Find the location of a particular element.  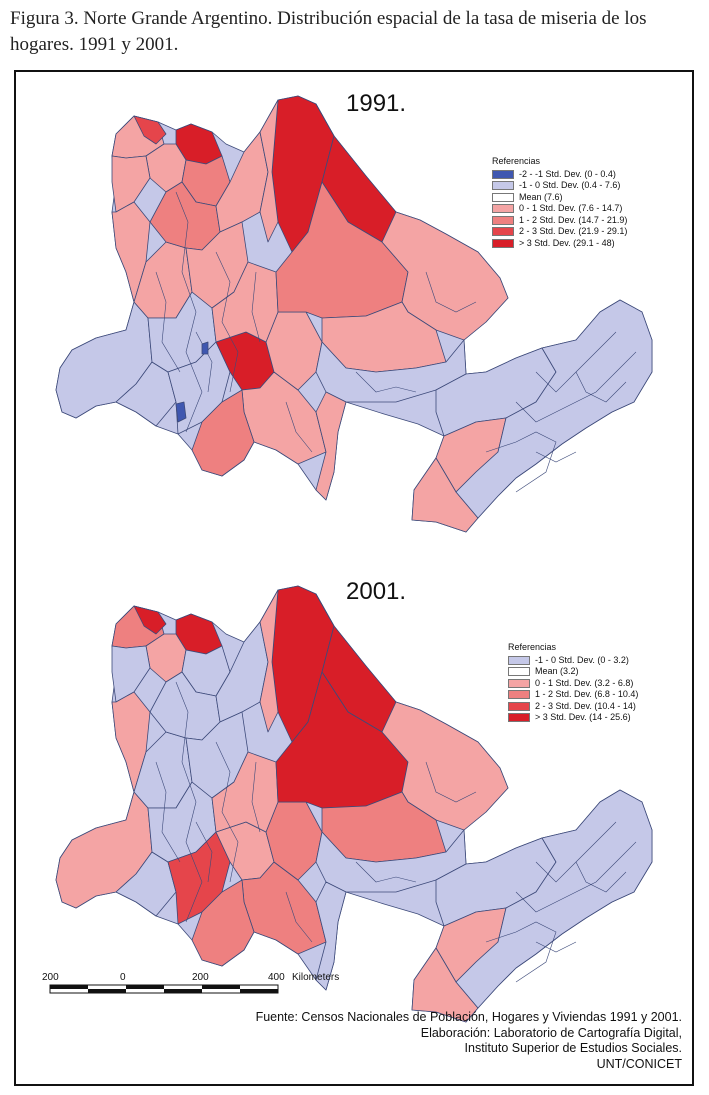

institute-line: Instituto Superior de Estudios Sociales. is located at coordinates (573, 1048).